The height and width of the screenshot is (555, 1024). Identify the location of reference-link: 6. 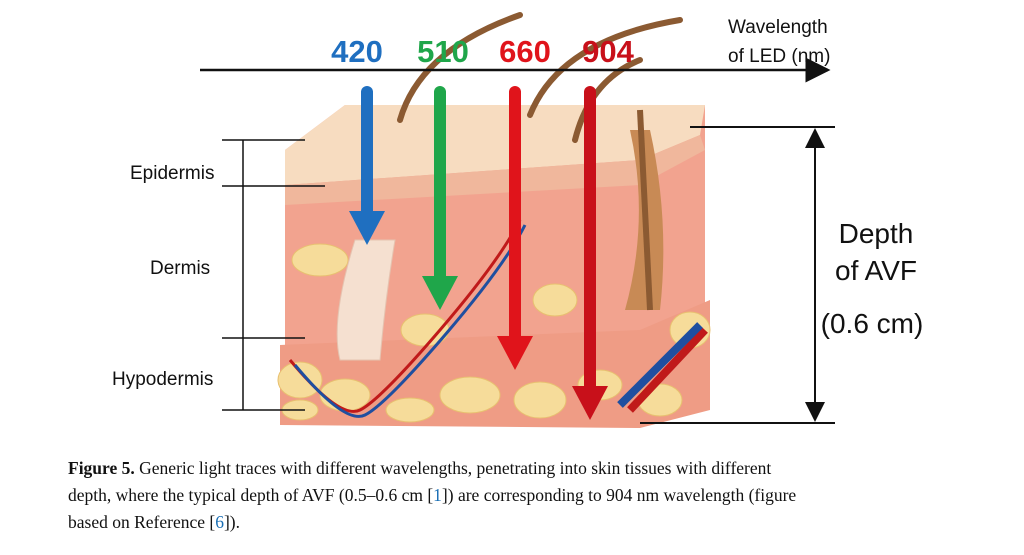
(219, 522).